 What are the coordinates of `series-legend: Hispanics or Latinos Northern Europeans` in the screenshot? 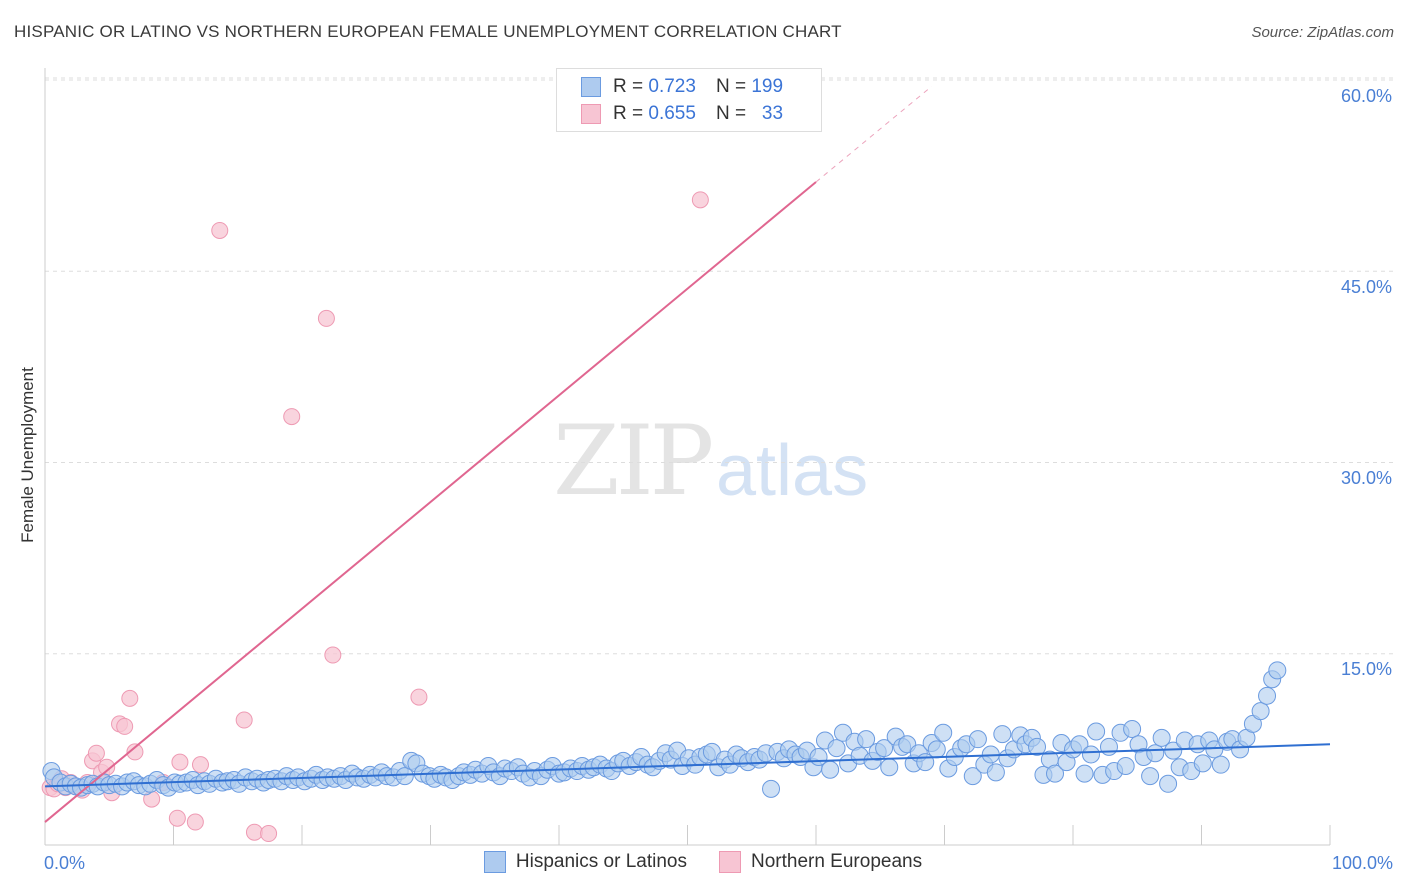 It's located at (703, 862).